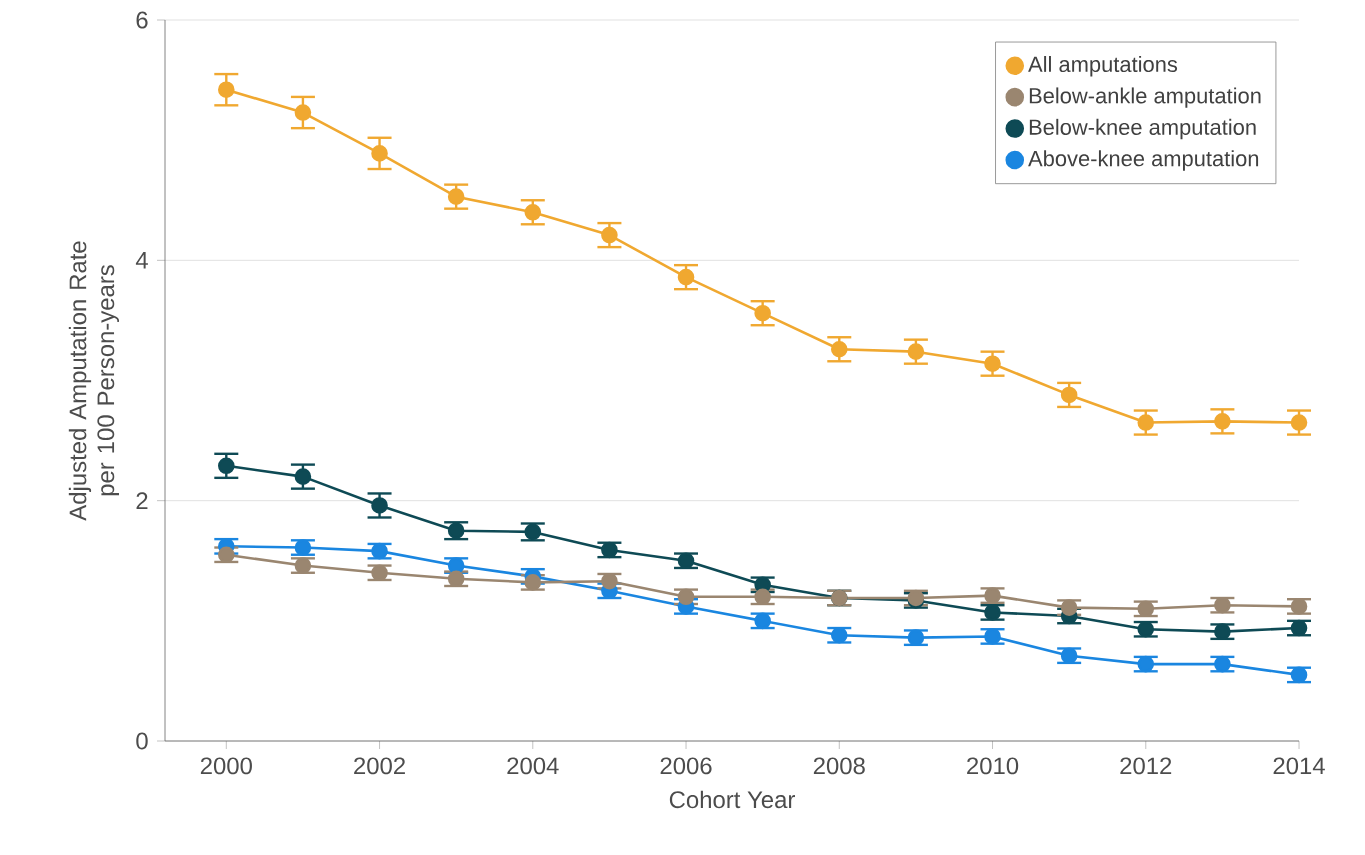  What do you see at coordinates (141, 260) in the screenshot?
I see `y-tick-label: 4` at bounding box center [141, 260].